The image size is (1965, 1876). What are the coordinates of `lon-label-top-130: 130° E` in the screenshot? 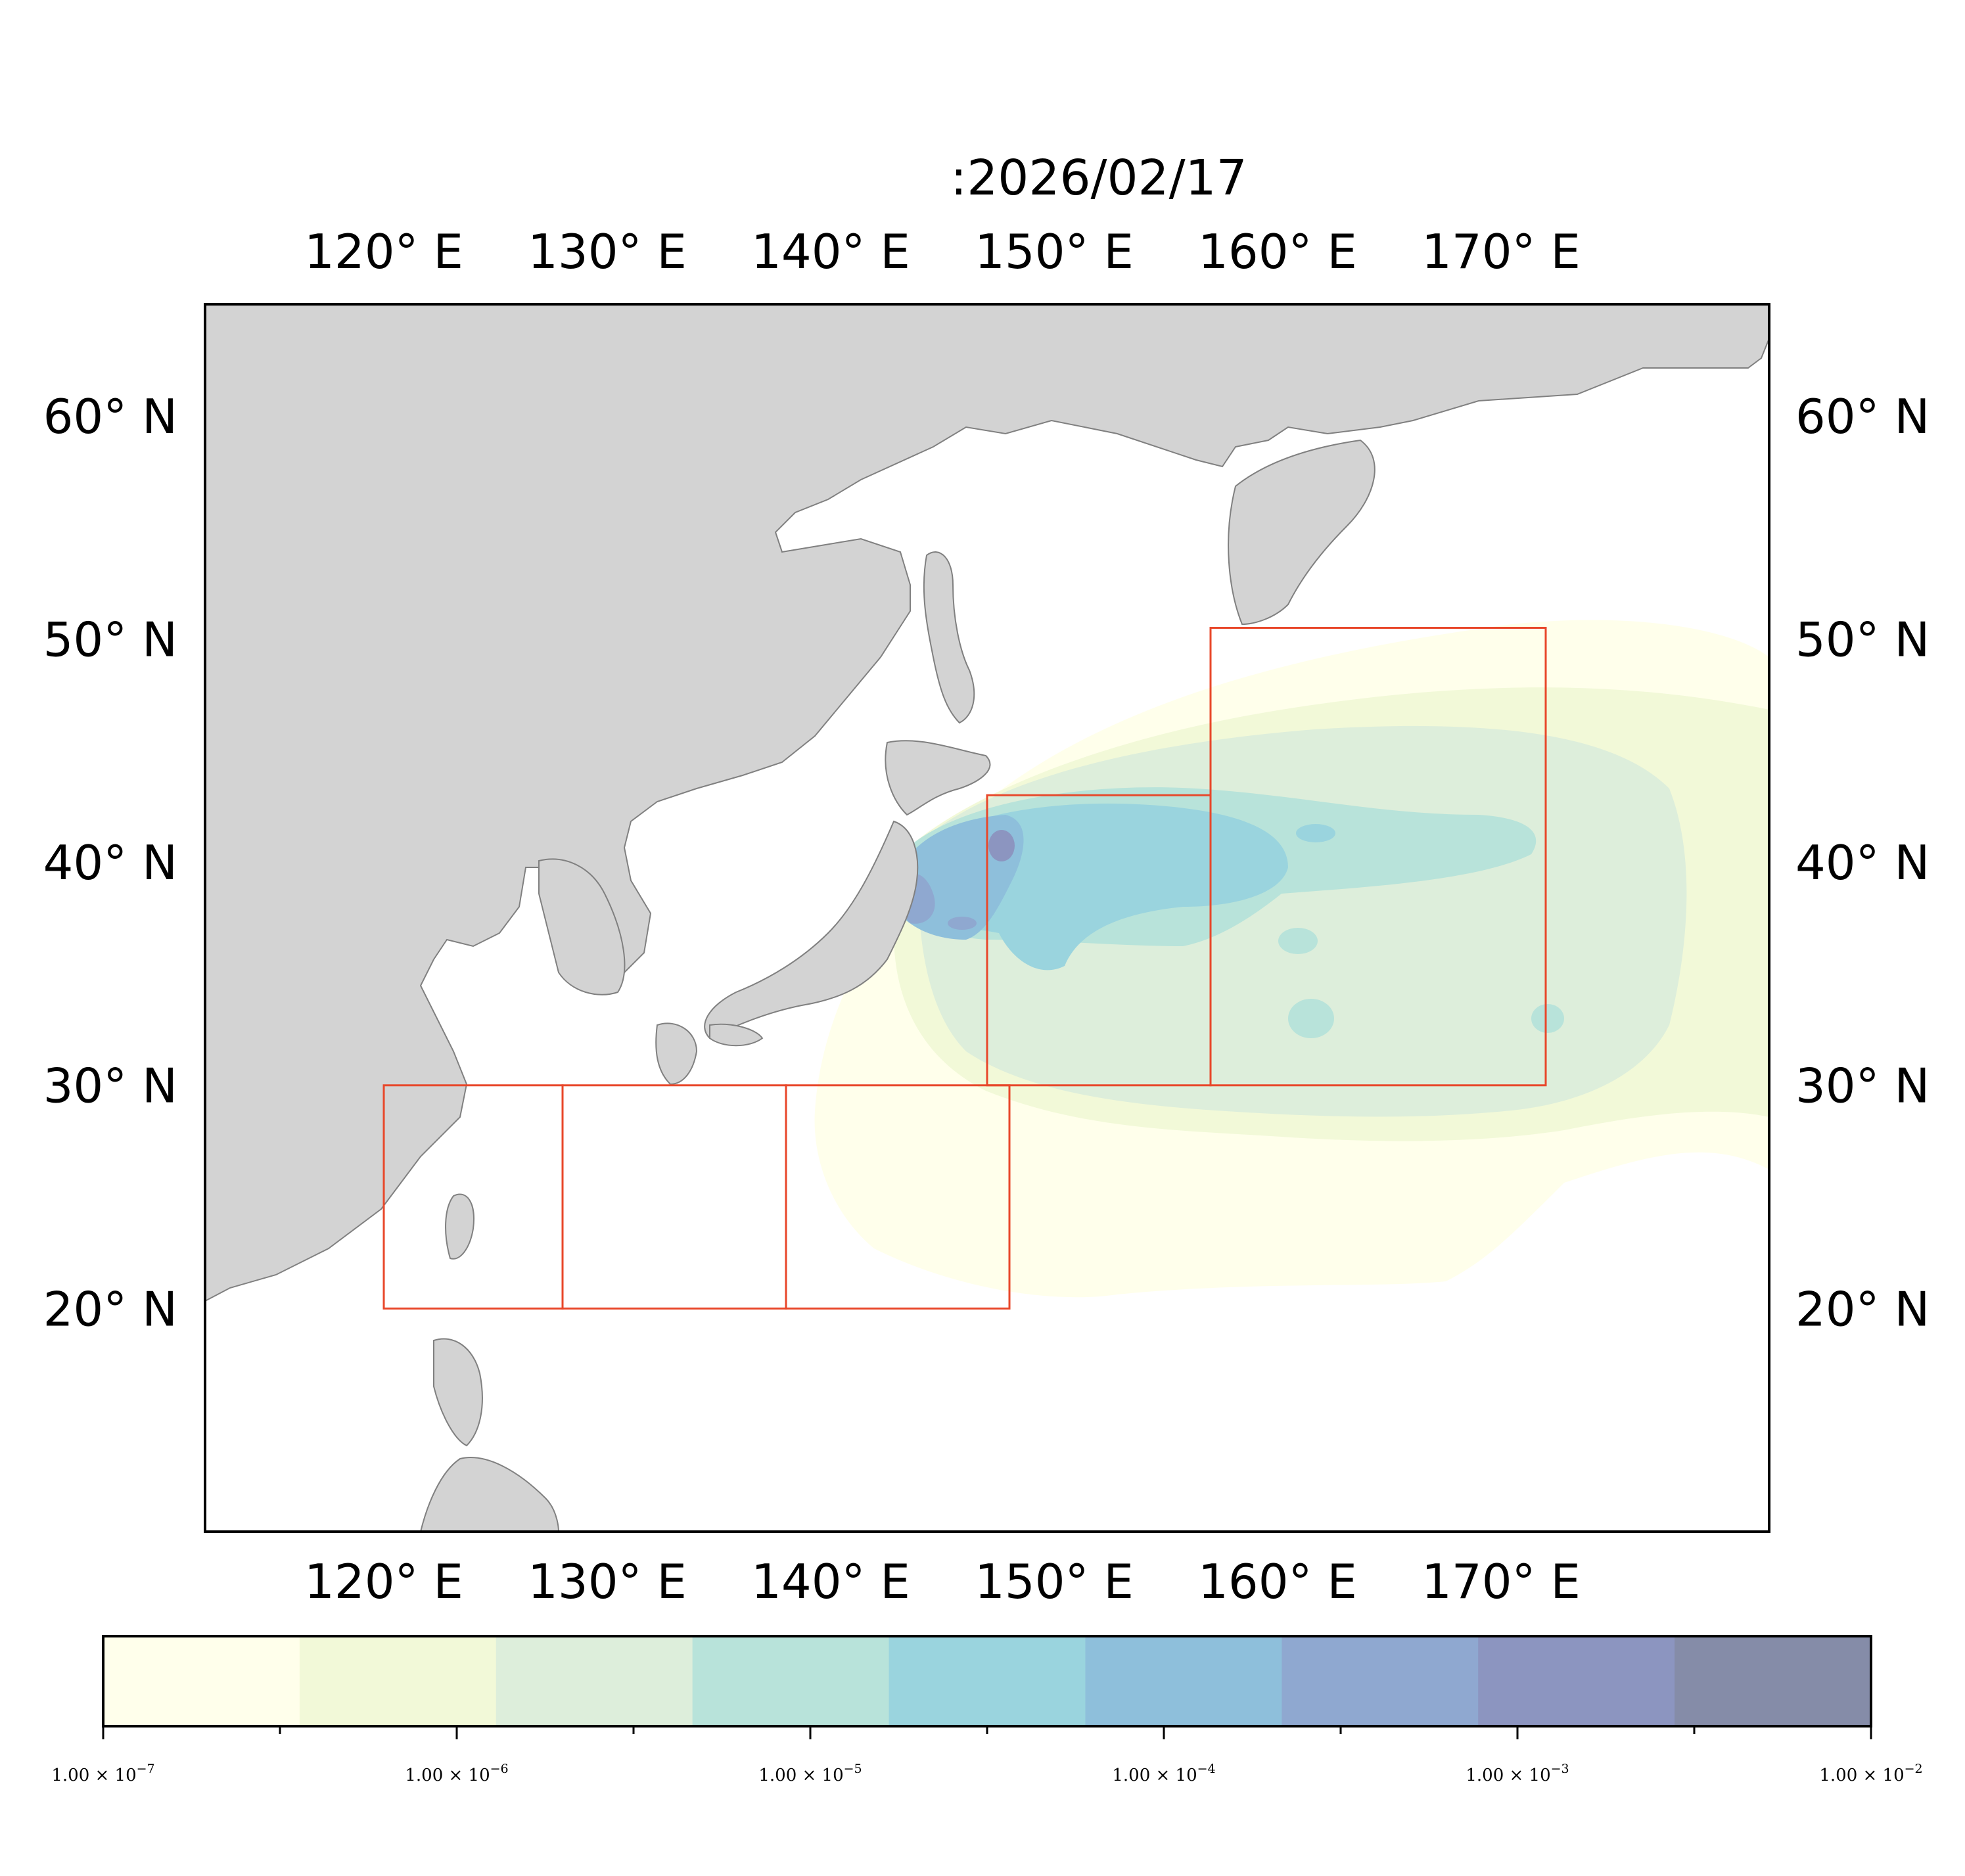 It's located at (607, 251).